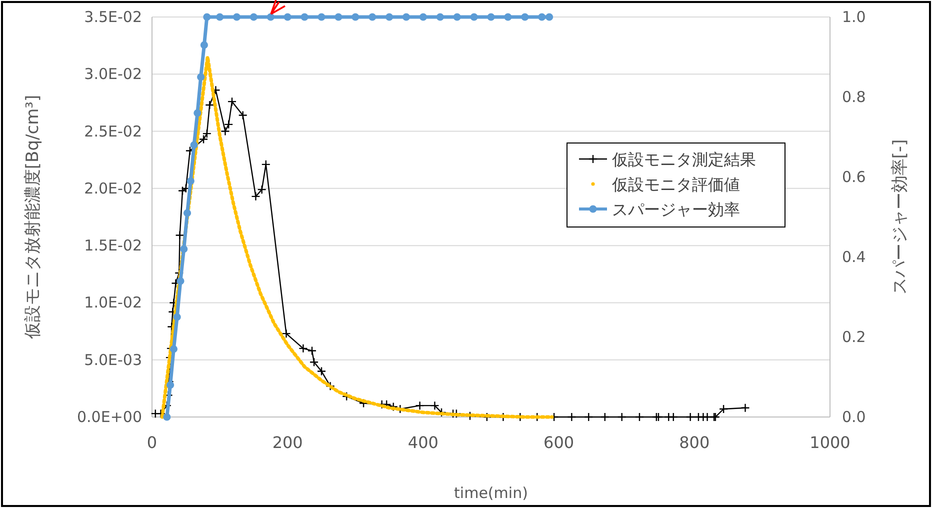  I want to click on y-tick-label: 2.5E-02, so click(113, 131).